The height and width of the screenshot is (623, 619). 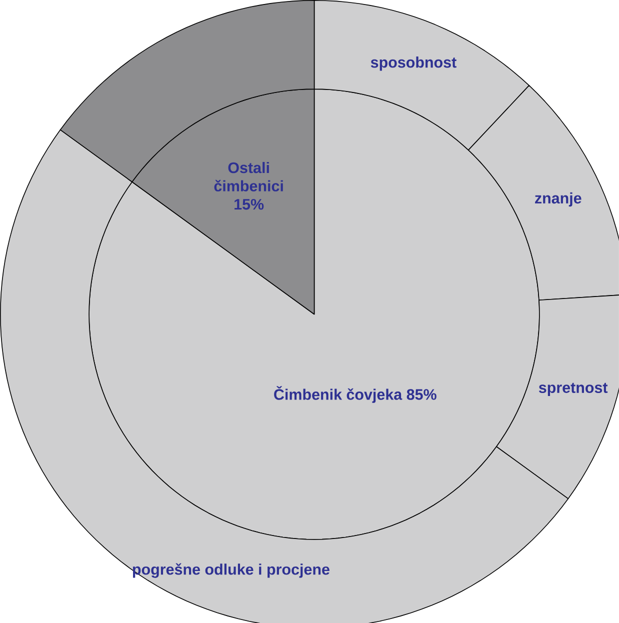 What do you see at coordinates (413, 63) in the screenshot?
I see `slice-label: sposobnost` at bounding box center [413, 63].